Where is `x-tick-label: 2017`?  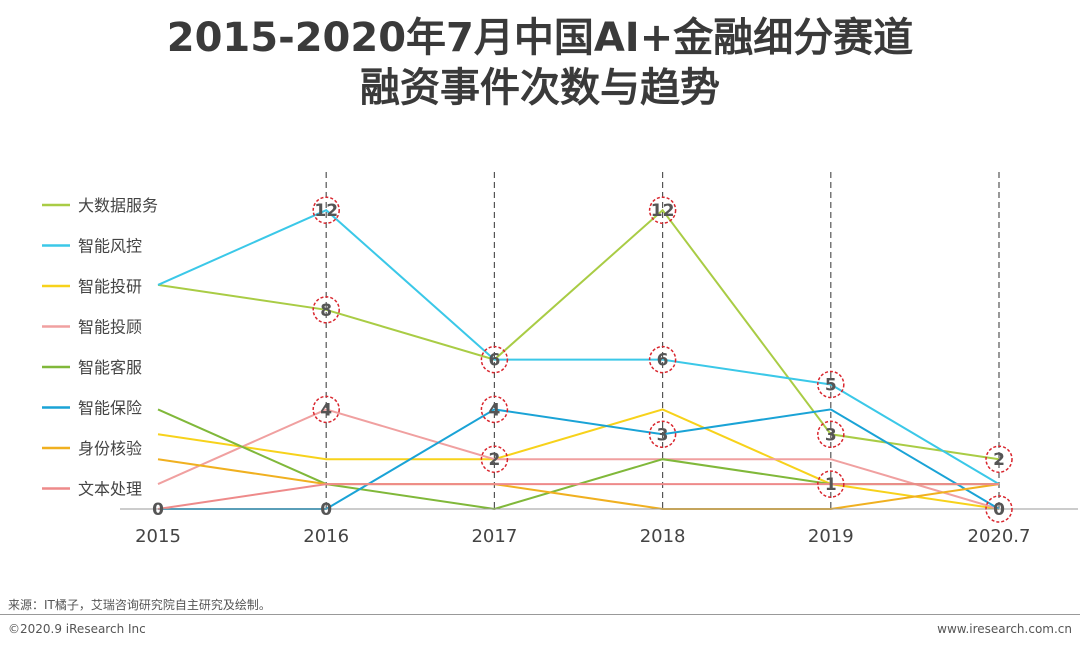
x-tick-label: 2017 is located at coordinates (494, 536).